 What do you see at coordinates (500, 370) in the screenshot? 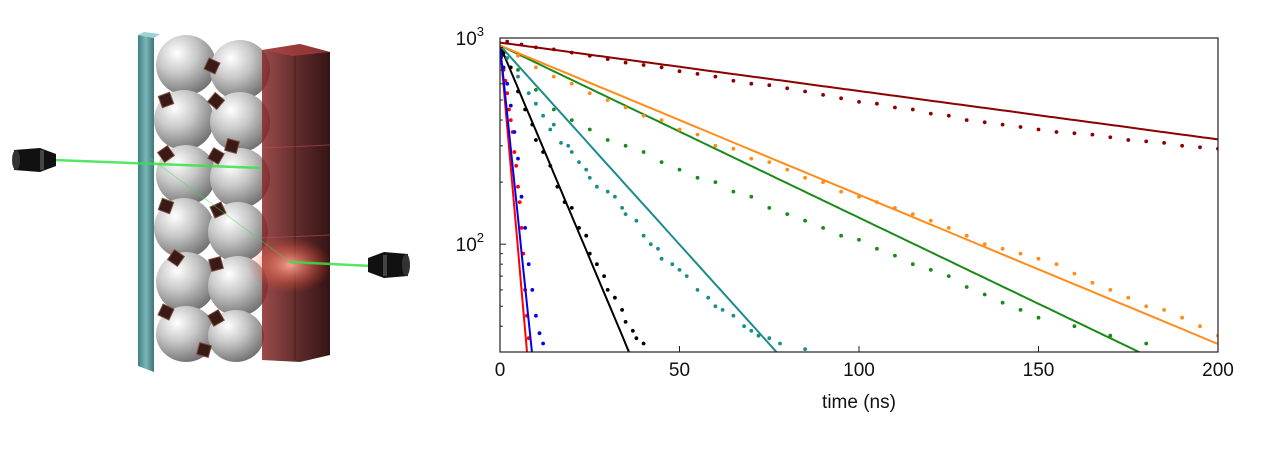
I see `x-tick-label: 0` at bounding box center [500, 370].